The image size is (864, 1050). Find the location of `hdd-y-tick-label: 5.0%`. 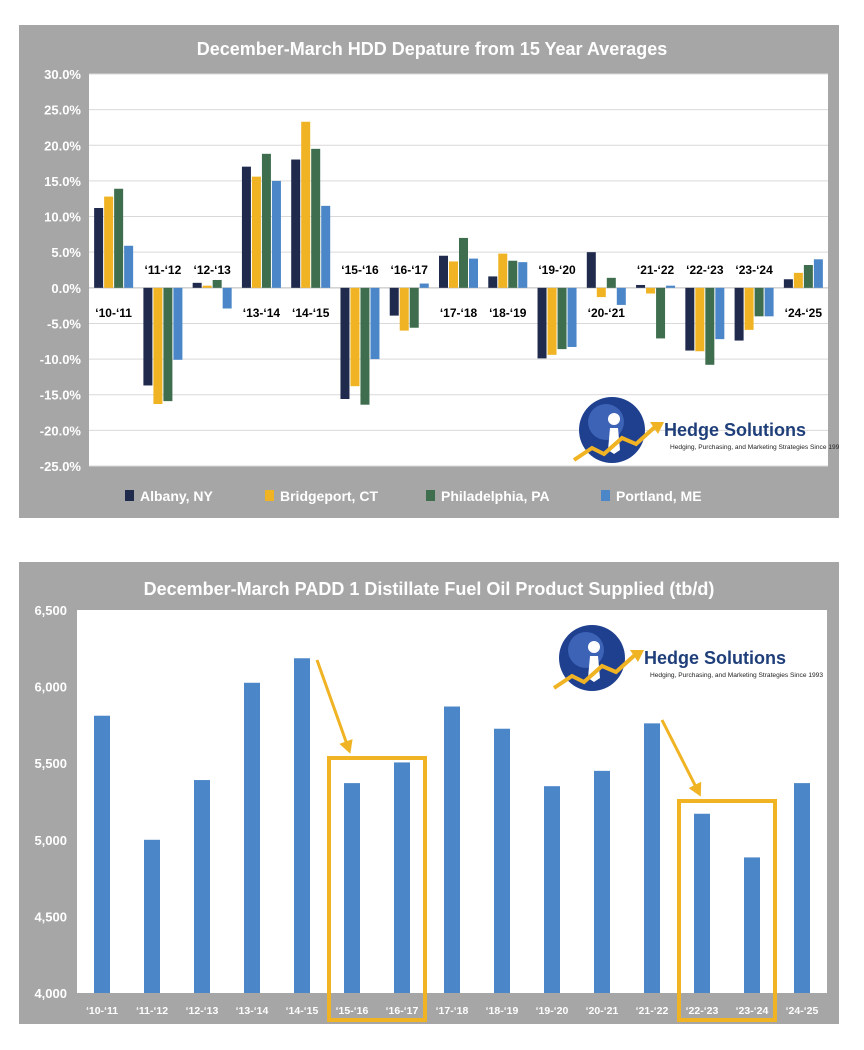

hdd-y-tick-label: 5.0% is located at coordinates (66, 252).